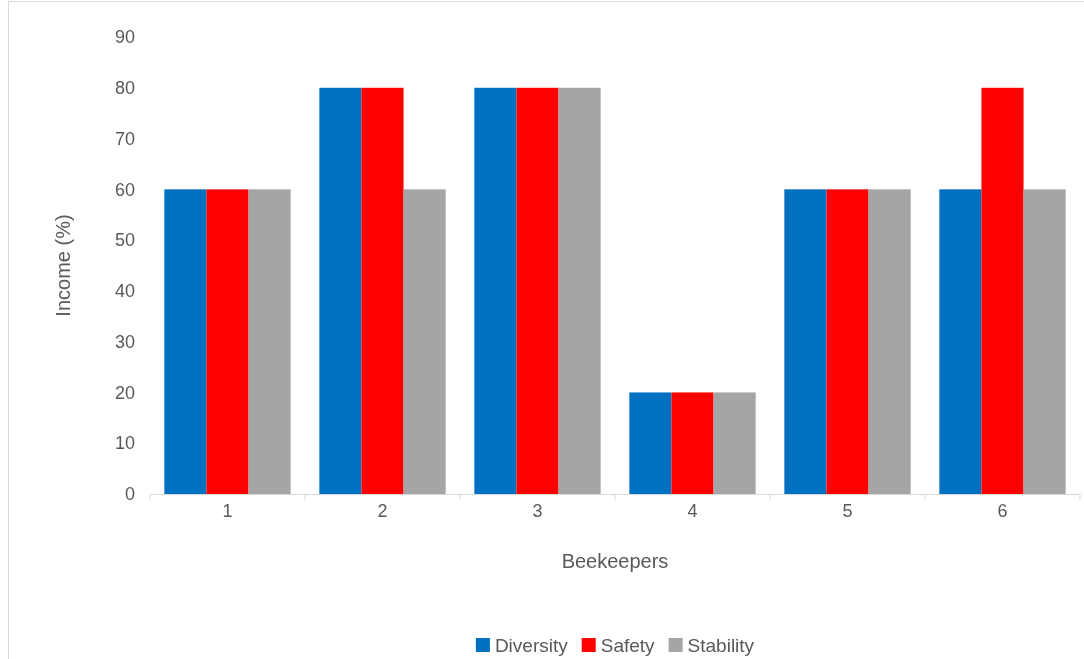  I want to click on y-axis-title: Income (%), so click(63, 265).